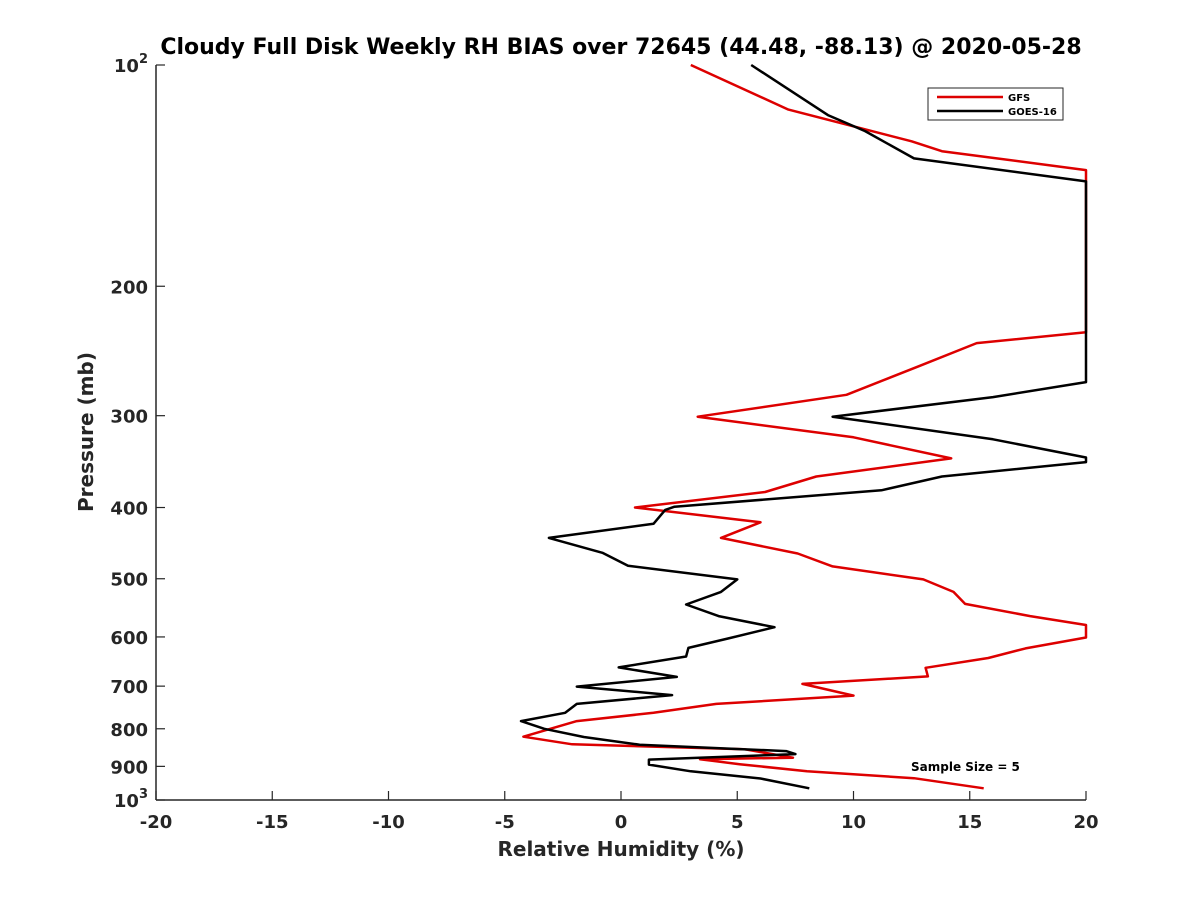  Describe the element at coordinates (1032, 112) in the screenshot. I see `legend-label-goes16: GOES-16` at that location.